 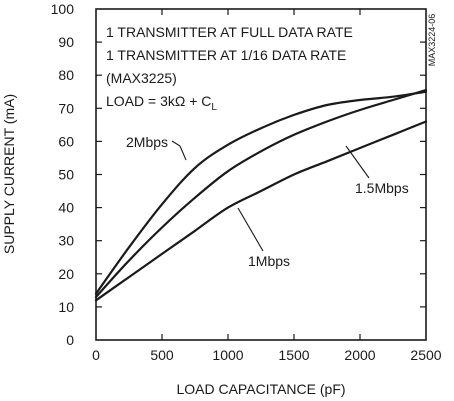 I want to click on x-tick-label: 1000, so click(x=227, y=355).